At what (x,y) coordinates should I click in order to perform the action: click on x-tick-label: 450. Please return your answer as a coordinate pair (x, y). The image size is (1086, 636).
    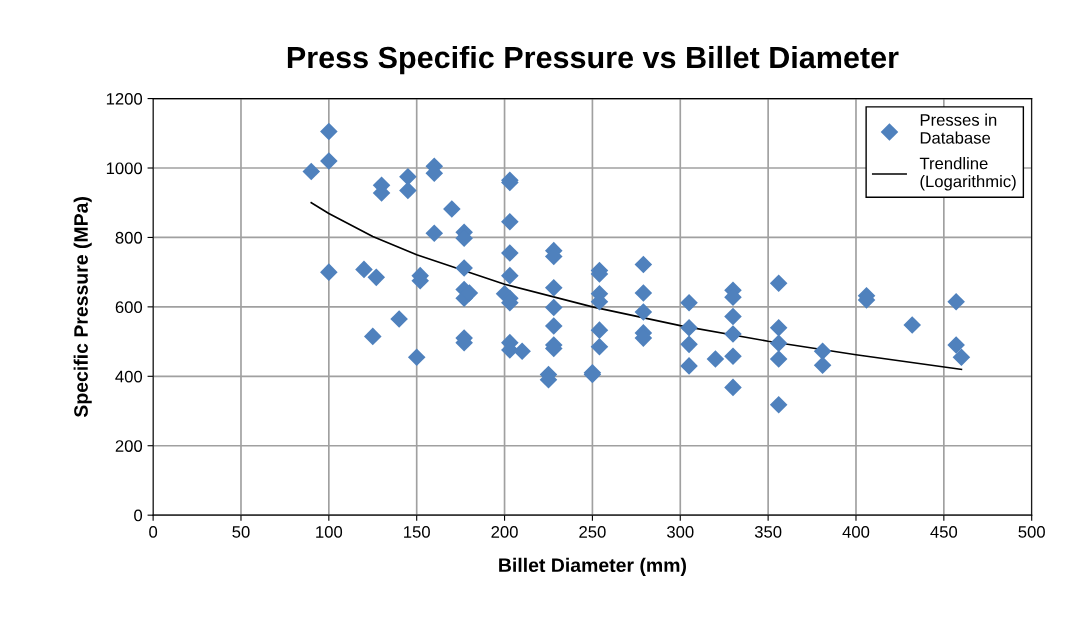
    Looking at the image, I should click on (944, 532).